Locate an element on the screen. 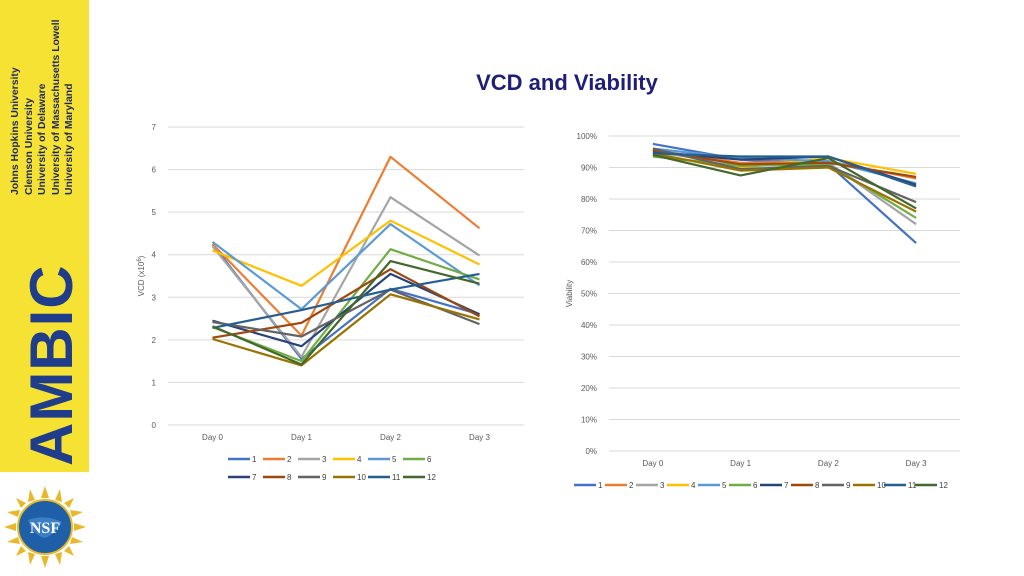 This screenshot has width=1024, height=576. y-tick-label: 1 is located at coordinates (154, 382).